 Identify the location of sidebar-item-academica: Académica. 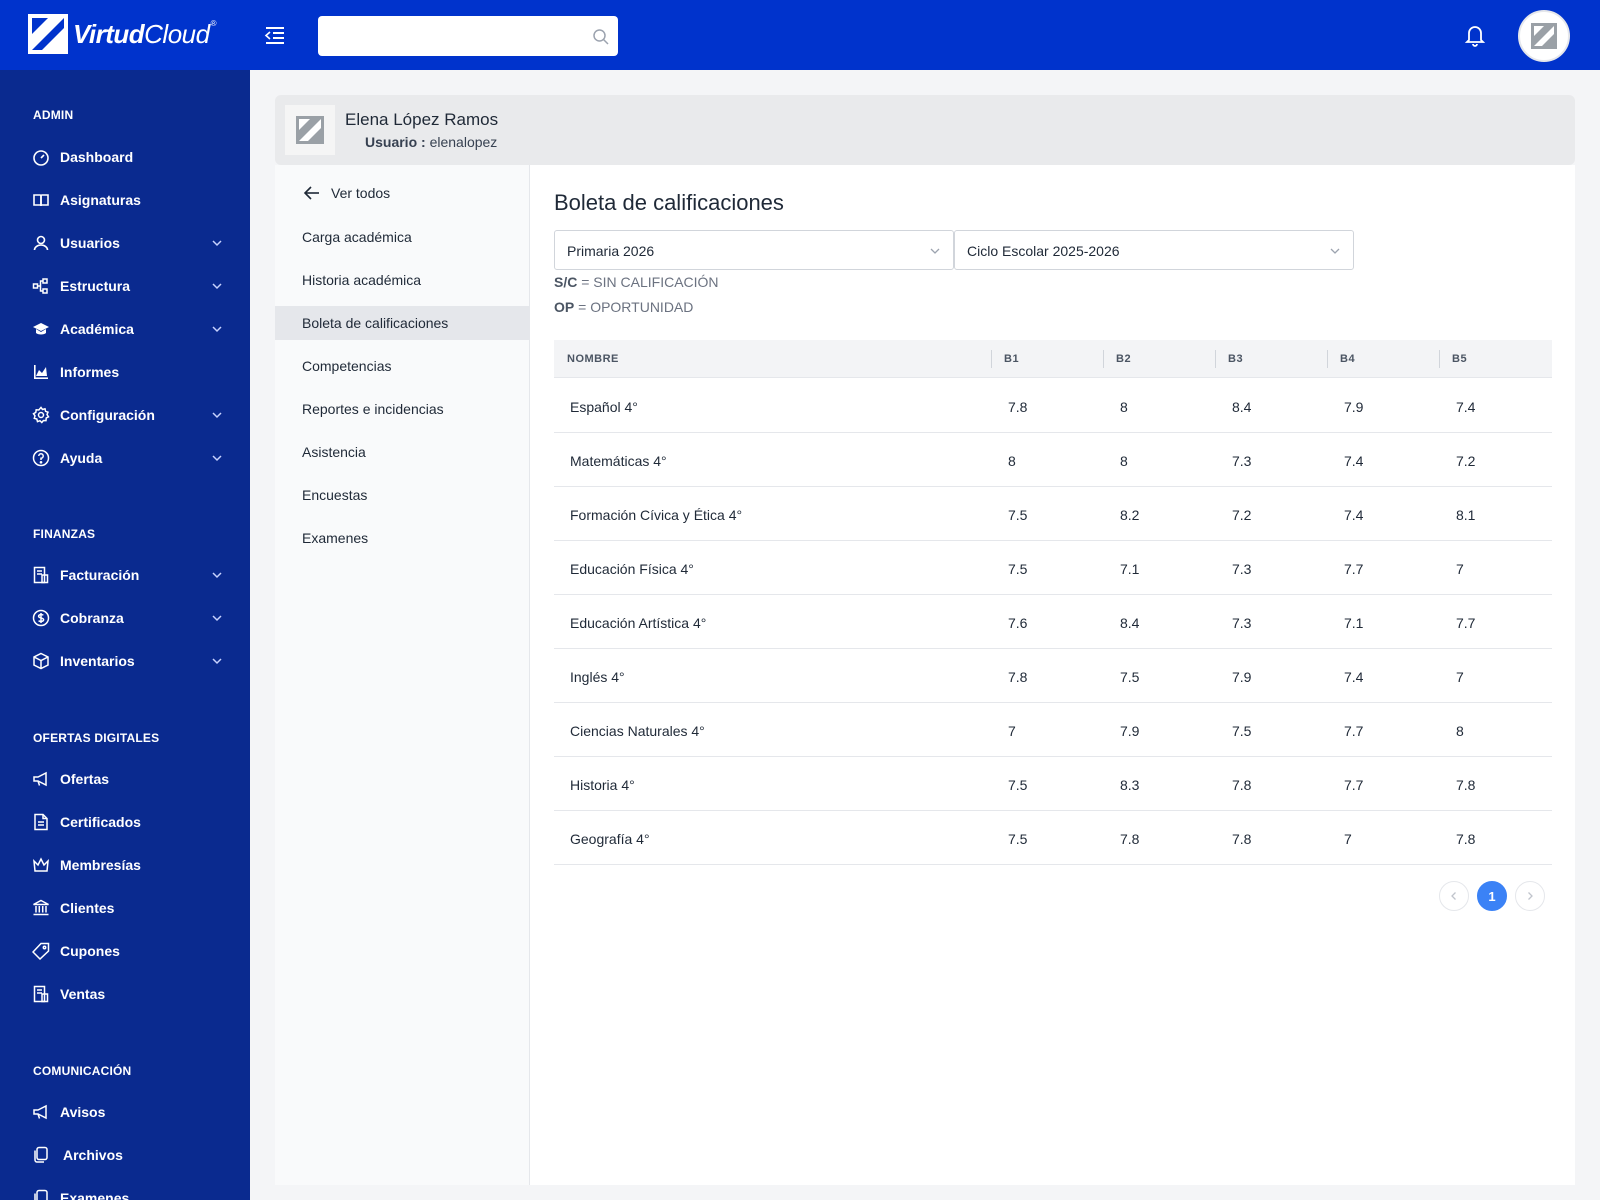
(125, 329).